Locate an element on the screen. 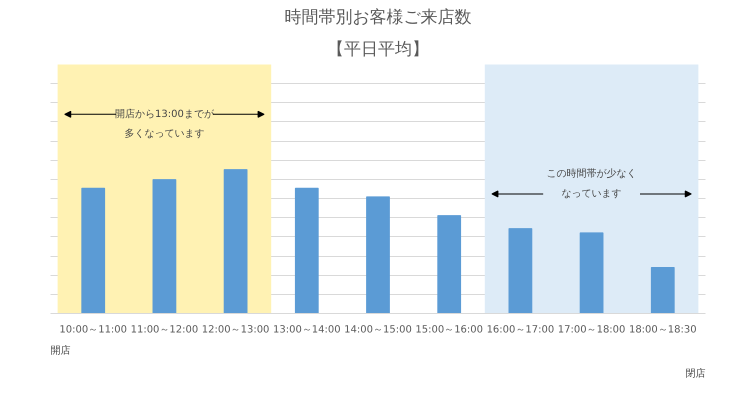 This screenshot has width=750, height=393. x-tick-label: 11:00～12:00 is located at coordinates (164, 330).